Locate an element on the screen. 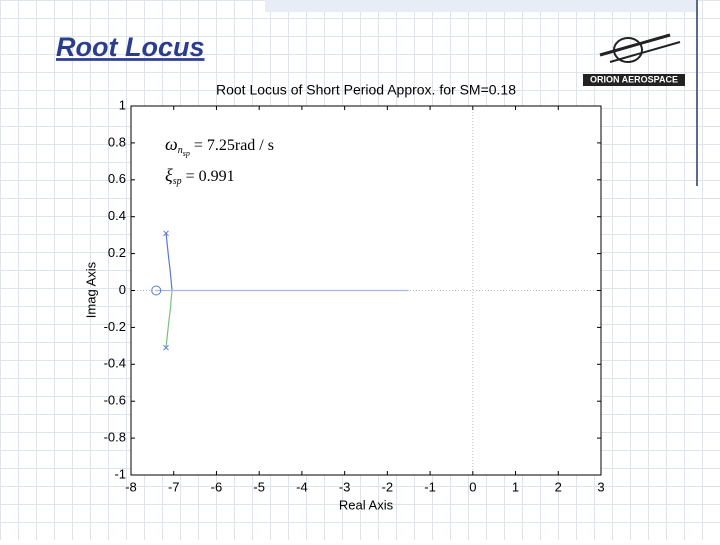  logo: ORION AEROSPACE is located at coordinates (634, 59).